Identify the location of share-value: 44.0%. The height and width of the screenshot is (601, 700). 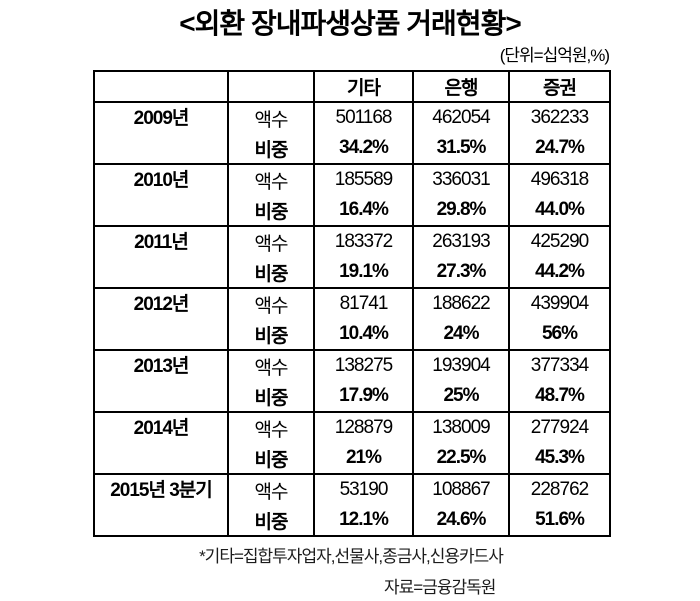
(559, 210).